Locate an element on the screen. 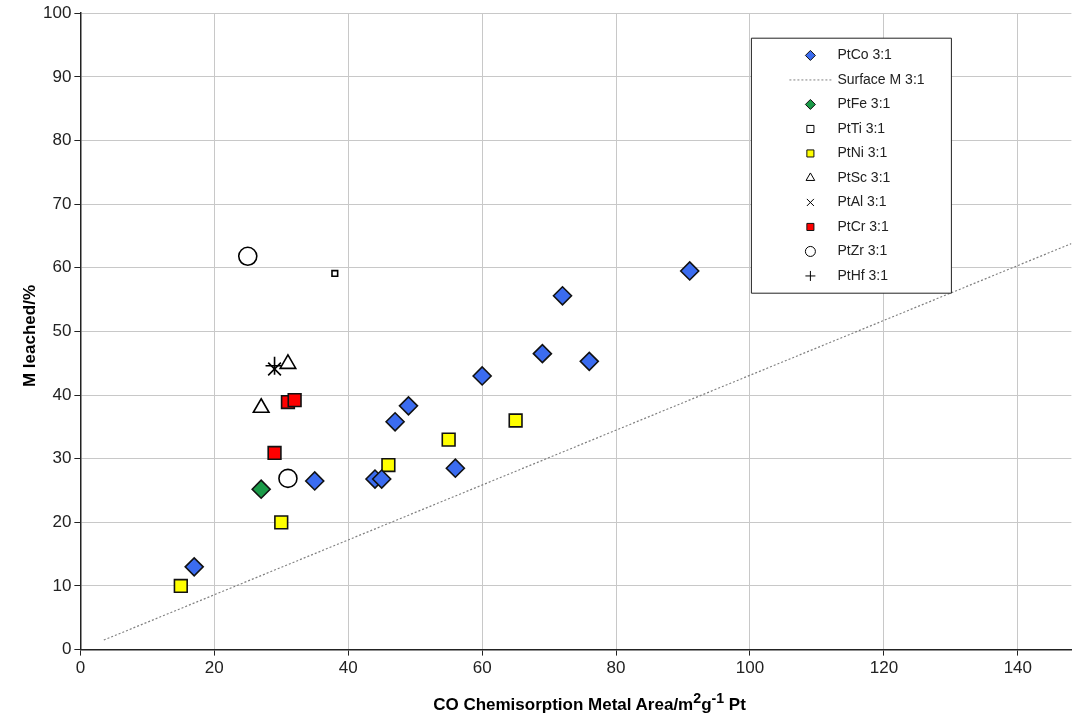 The image size is (1082, 722). legend-label: PtTi 3:1 is located at coordinates (861, 127).